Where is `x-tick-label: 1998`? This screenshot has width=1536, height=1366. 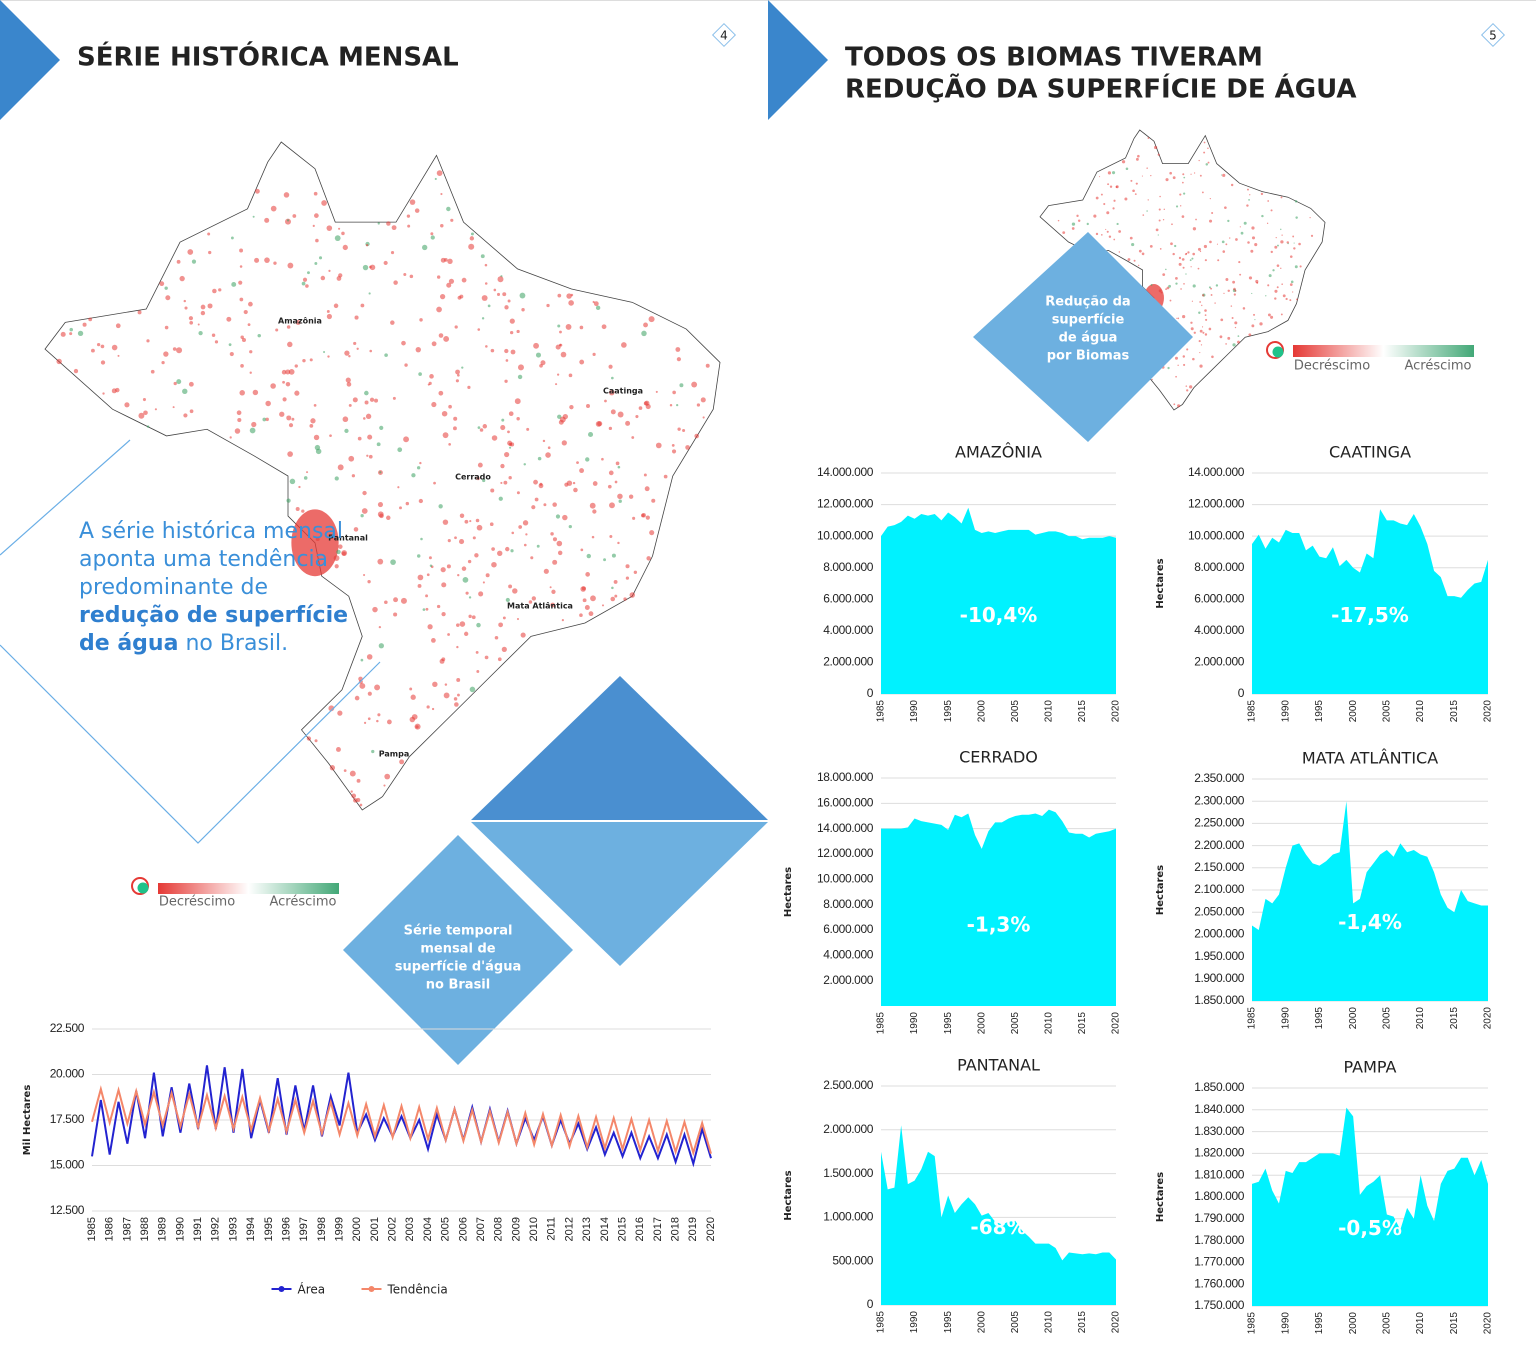
x-tick-label: 1998 is located at coordinates (322, 1229).